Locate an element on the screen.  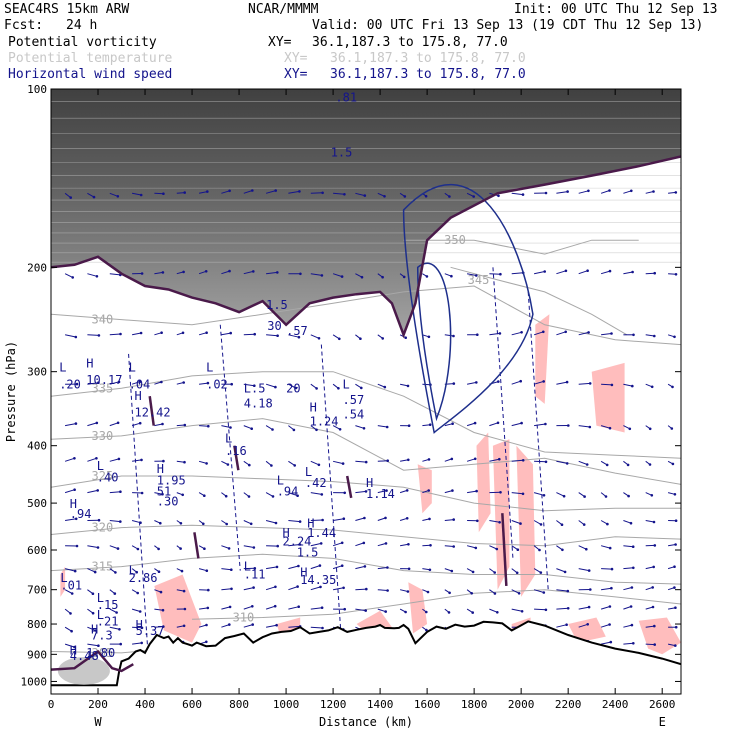
pv-contour-segment is located at coordinates (236, 458).